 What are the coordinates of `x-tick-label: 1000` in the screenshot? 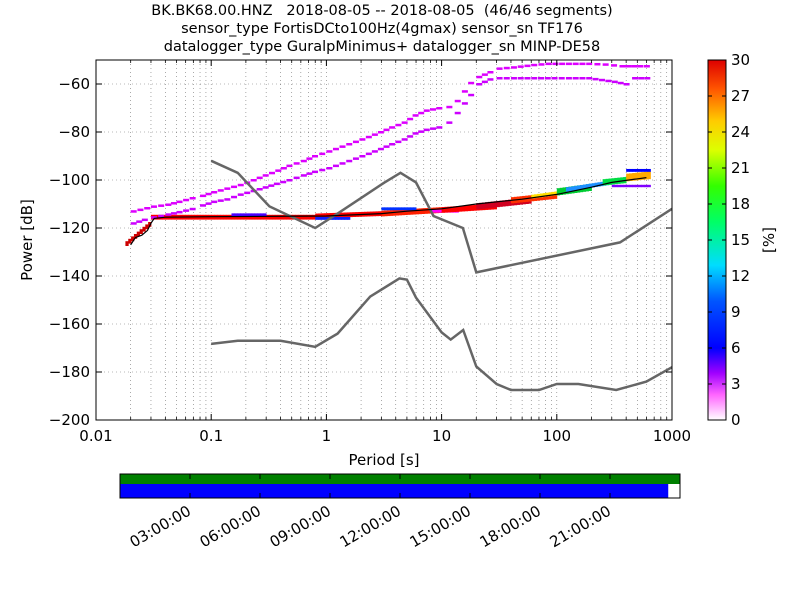 It's located at (672, 436).